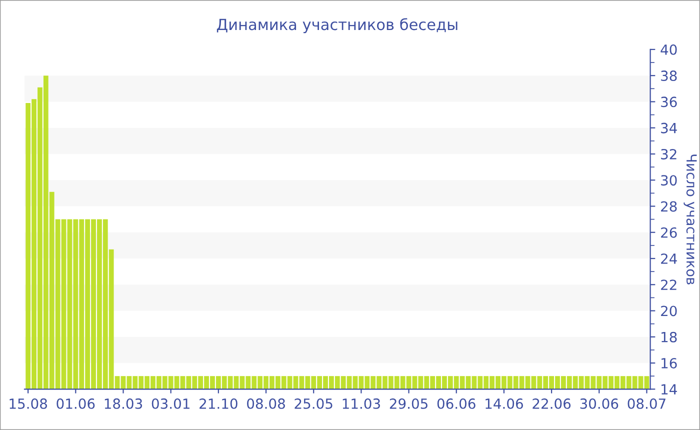 The image size is (700, 430). Describe the element at coordinates (669, 363) in the screenshot. I see `y-tick-label: 16` at that location.